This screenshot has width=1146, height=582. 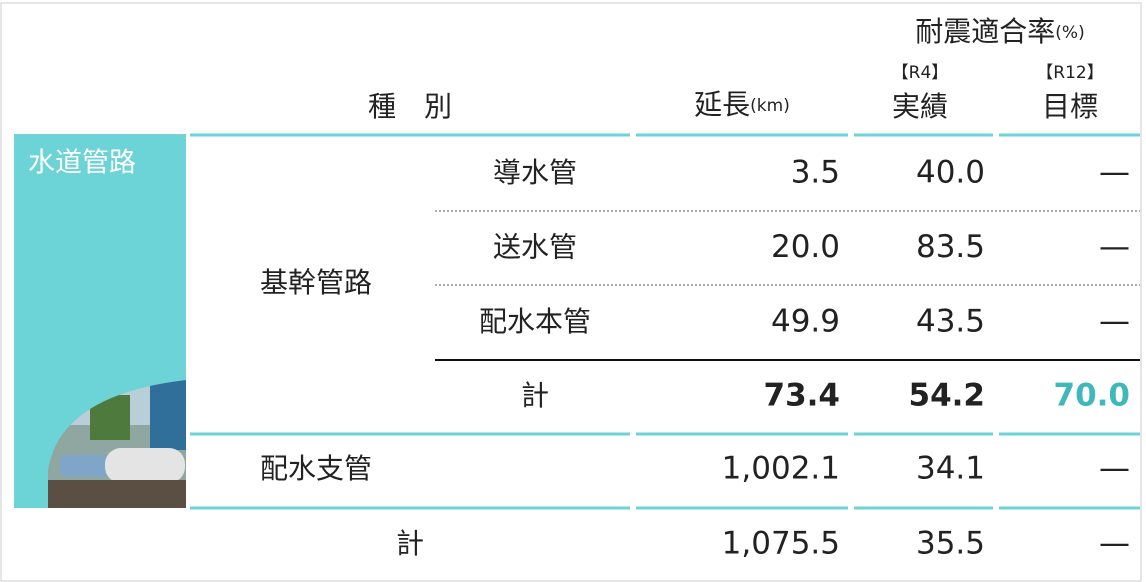 What do you see at coordinates (950, 247) in the screenshot?
I see `cell-value: 83.5` at bounding box center [950, 247].